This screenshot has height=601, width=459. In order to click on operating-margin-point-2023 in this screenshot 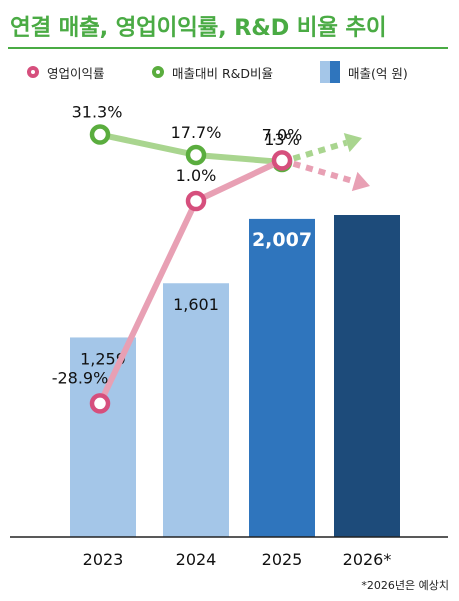, I will do `click(100, 403)`.